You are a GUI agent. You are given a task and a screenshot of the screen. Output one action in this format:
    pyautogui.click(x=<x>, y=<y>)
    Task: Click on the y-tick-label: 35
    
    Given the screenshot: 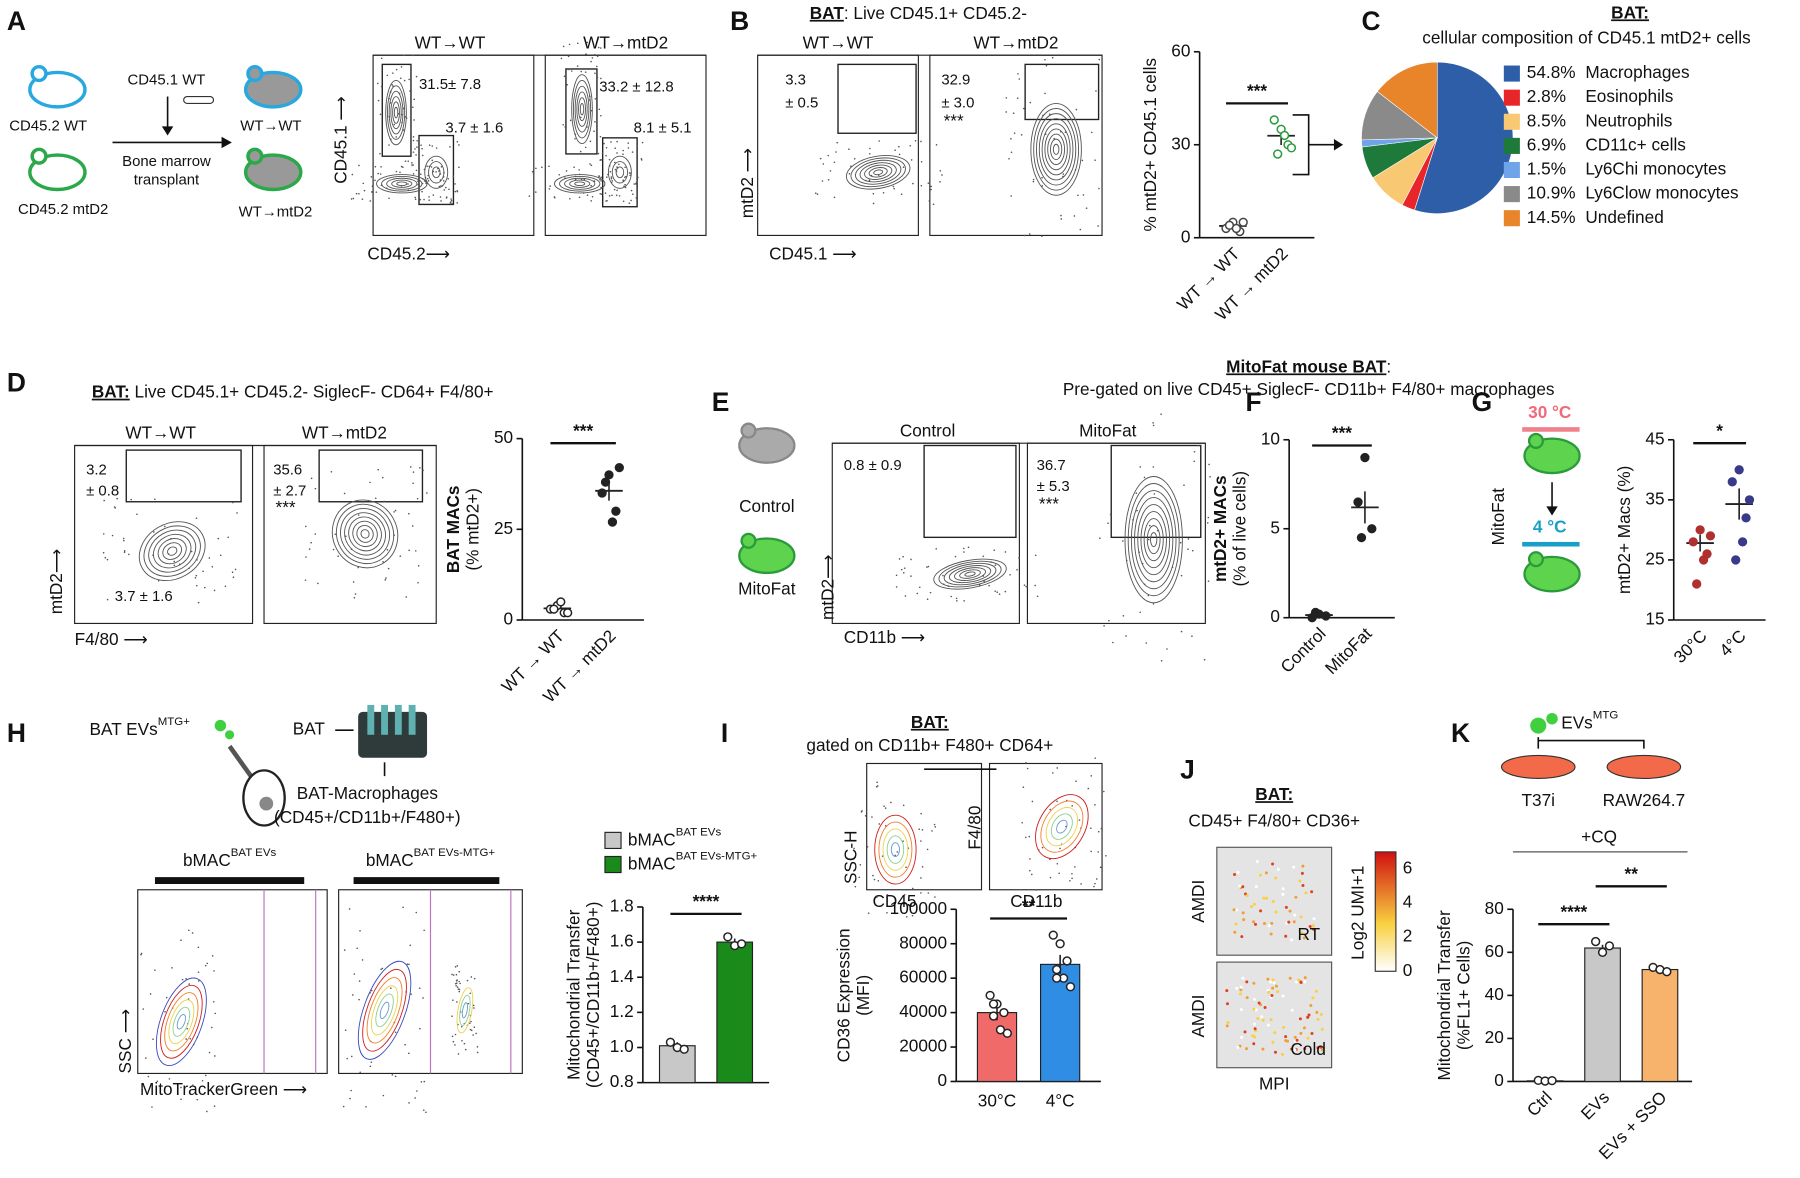 What is the action you would take?
    pyautogui.click(x=1654, y=498)
    